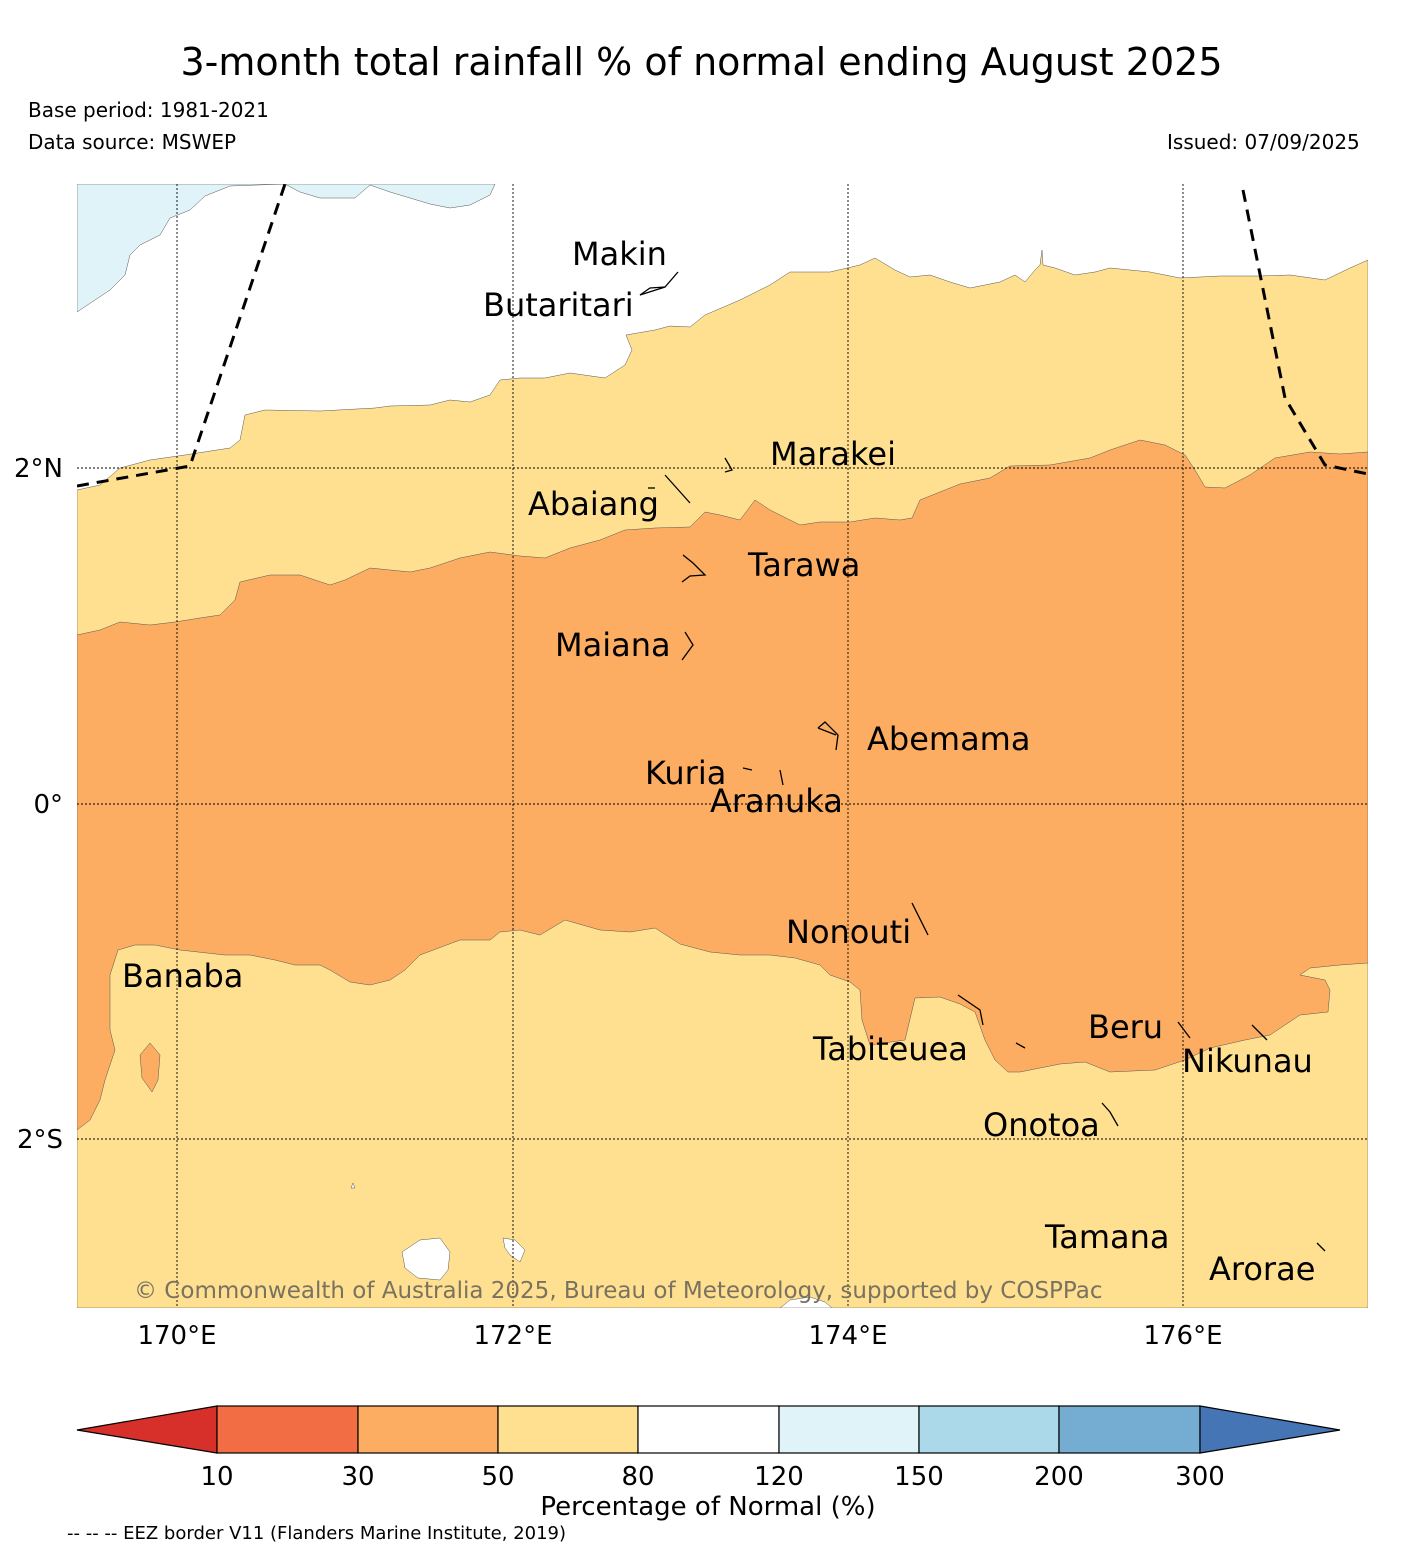 The width and height of the screenshot is (1403, 1563). Describe the element at coordinates (781, 777) in the screenshot. I see `atoll-aranuka` at that location.